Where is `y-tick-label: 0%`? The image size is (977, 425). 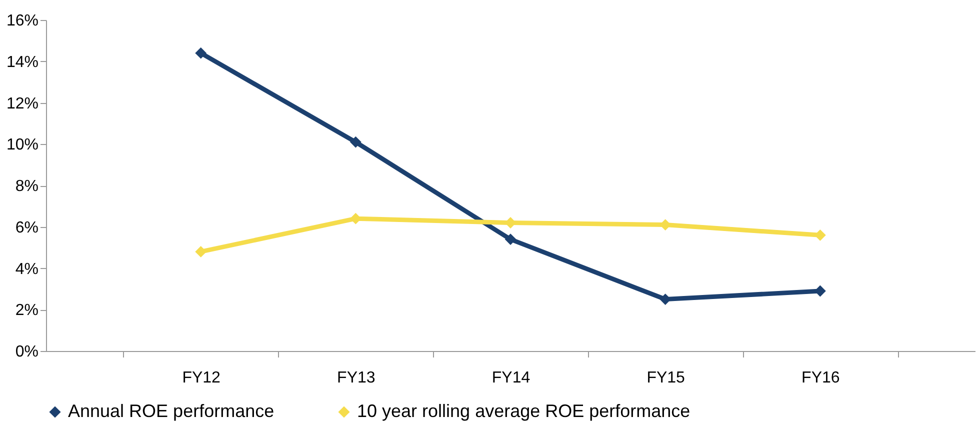 y-tick-label: 0% is located at coordinates (26, 352).